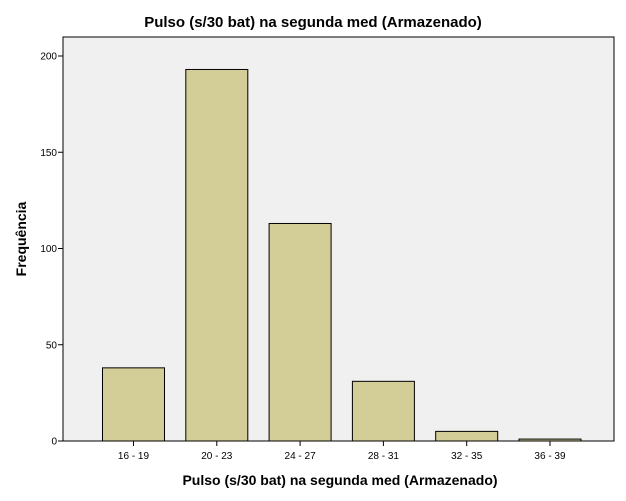 This screenshot has width=626, height=501. What do you see at coordinates (48, 249) in the screenshot?
I see `y-tick-label: 100` at bounding box center [48, 249].